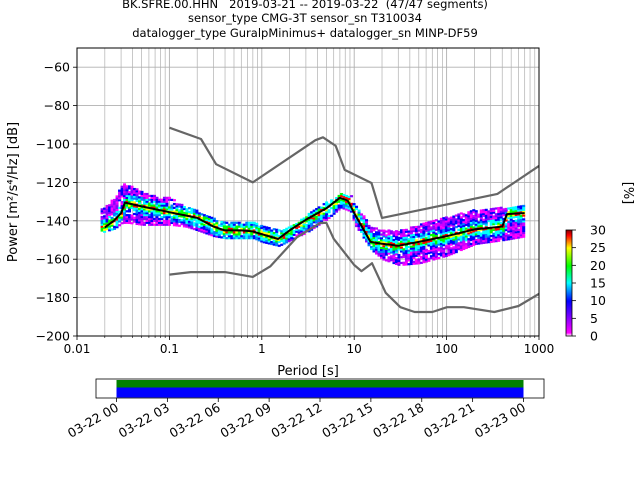  Describe the element at coordinates (53, 220) in the screenshot. I see `y-tick-label: −140` at that location.